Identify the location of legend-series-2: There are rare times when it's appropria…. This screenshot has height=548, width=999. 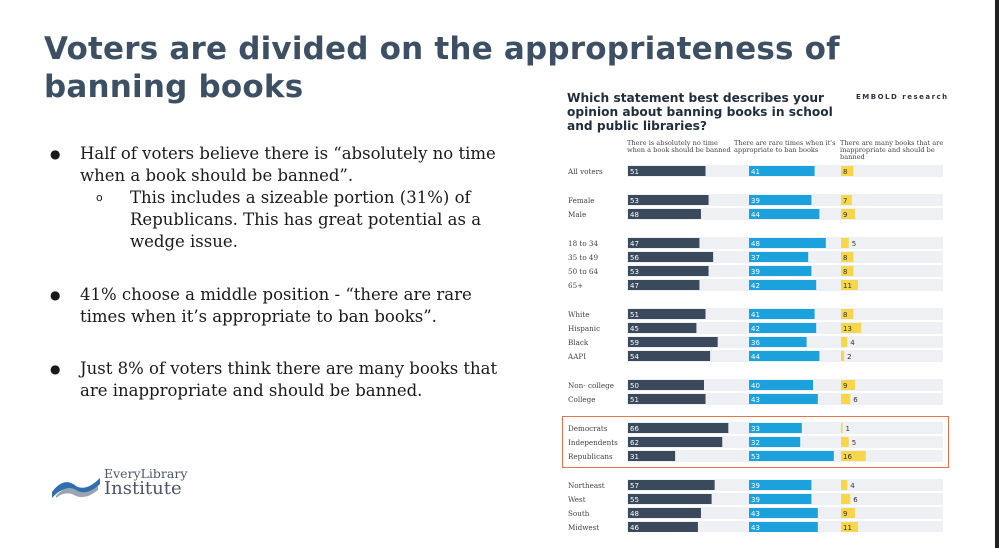
(785, 147).